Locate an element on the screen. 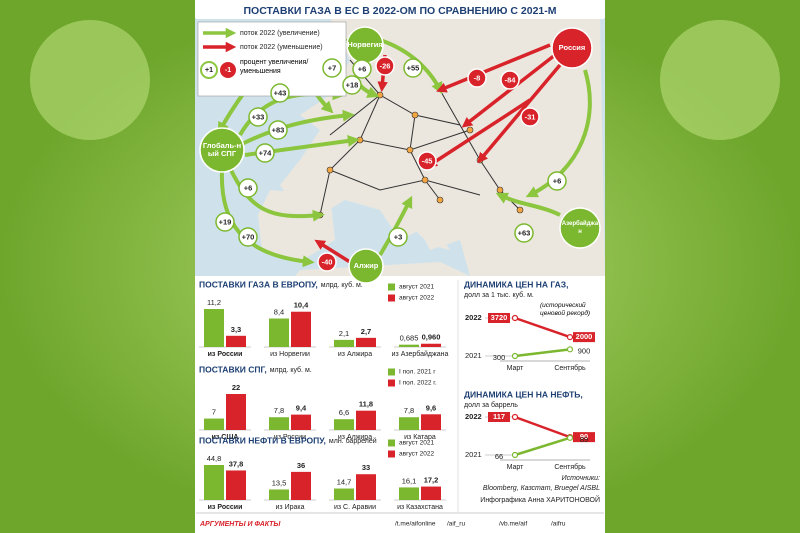 The height and width of the screenshot is (533, 800). source-label-box: Алжир is located at coordinates (366, 266).